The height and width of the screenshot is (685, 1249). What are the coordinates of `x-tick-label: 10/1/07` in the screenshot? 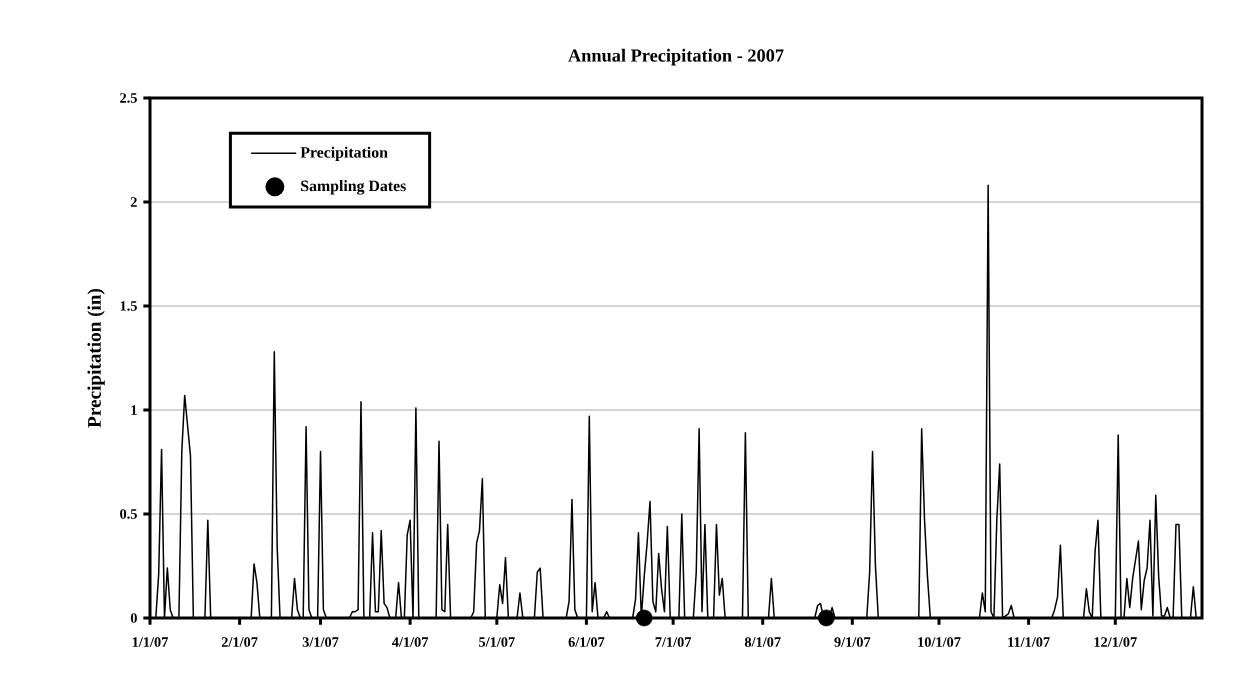 It's located at (939, 642).